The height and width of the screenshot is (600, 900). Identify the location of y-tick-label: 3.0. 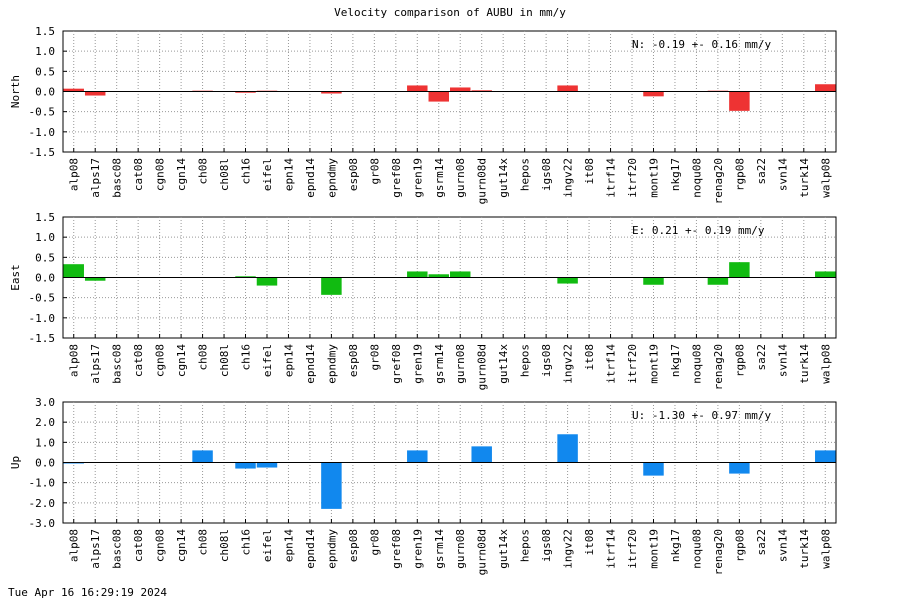
(45, 402).